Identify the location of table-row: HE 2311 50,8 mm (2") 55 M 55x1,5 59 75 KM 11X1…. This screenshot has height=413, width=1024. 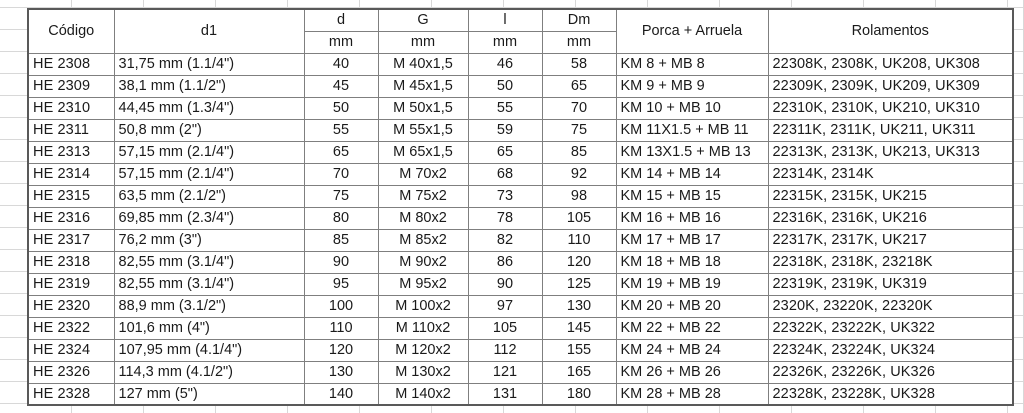
(520, 130).